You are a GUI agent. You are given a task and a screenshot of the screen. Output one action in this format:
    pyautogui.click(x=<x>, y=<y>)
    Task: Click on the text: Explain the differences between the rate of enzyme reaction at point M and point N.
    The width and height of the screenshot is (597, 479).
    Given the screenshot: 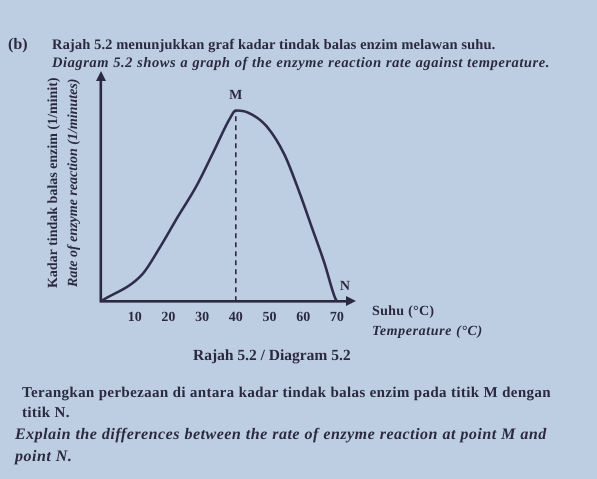 What is the action you would take?
    pyautogui.click(x=281, y=446)
    